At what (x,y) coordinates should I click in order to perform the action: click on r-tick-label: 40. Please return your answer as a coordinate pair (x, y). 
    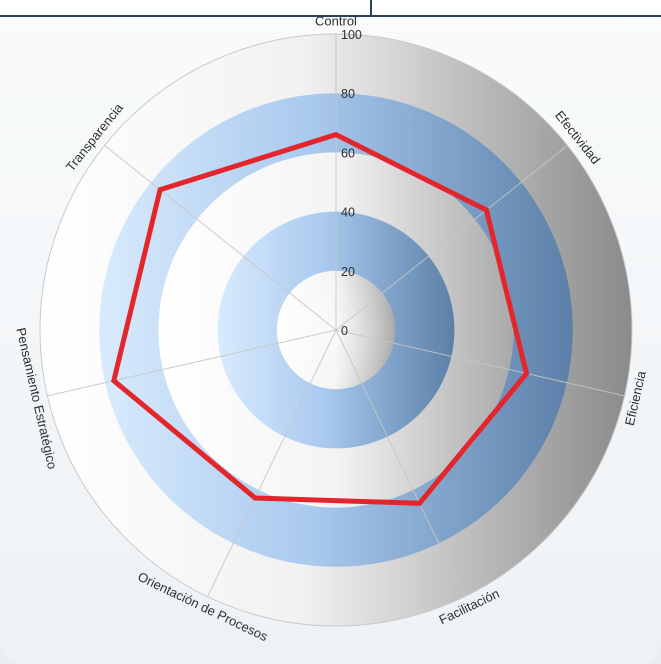
    Looking at the image, I should click on (348, 213).